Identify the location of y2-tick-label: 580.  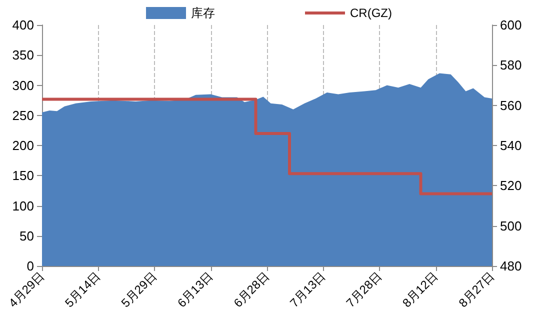
(511, 65).